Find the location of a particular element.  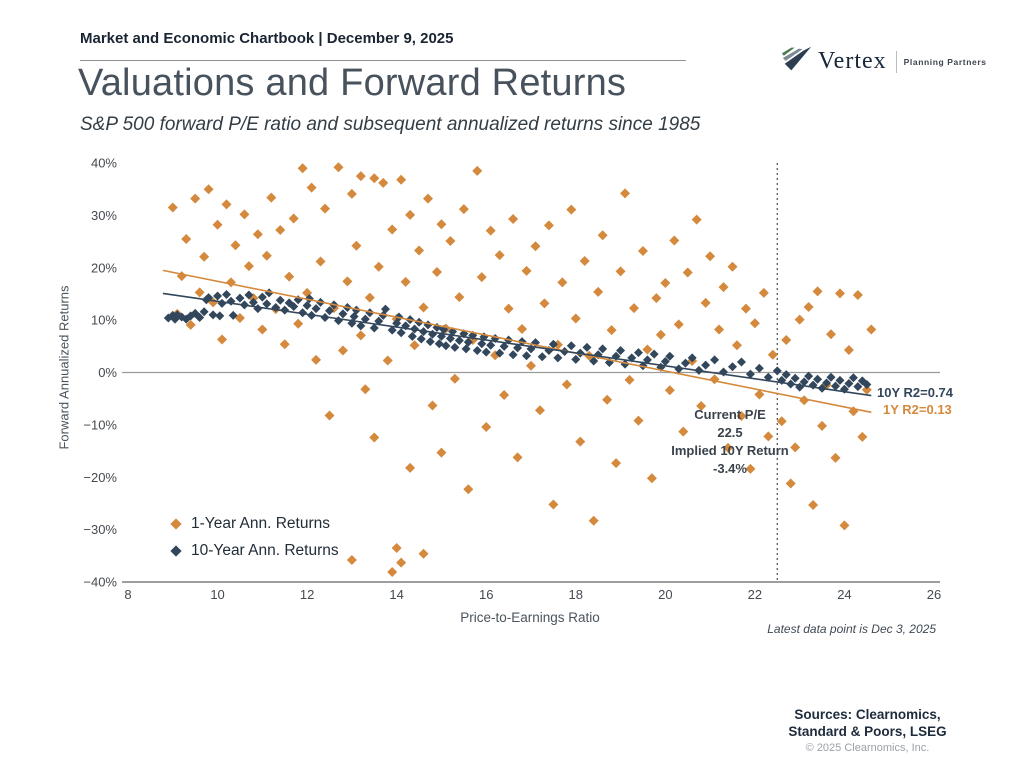

copyright: © 2025 Clearnomics, Inc. is located at coordinates (867, 748).